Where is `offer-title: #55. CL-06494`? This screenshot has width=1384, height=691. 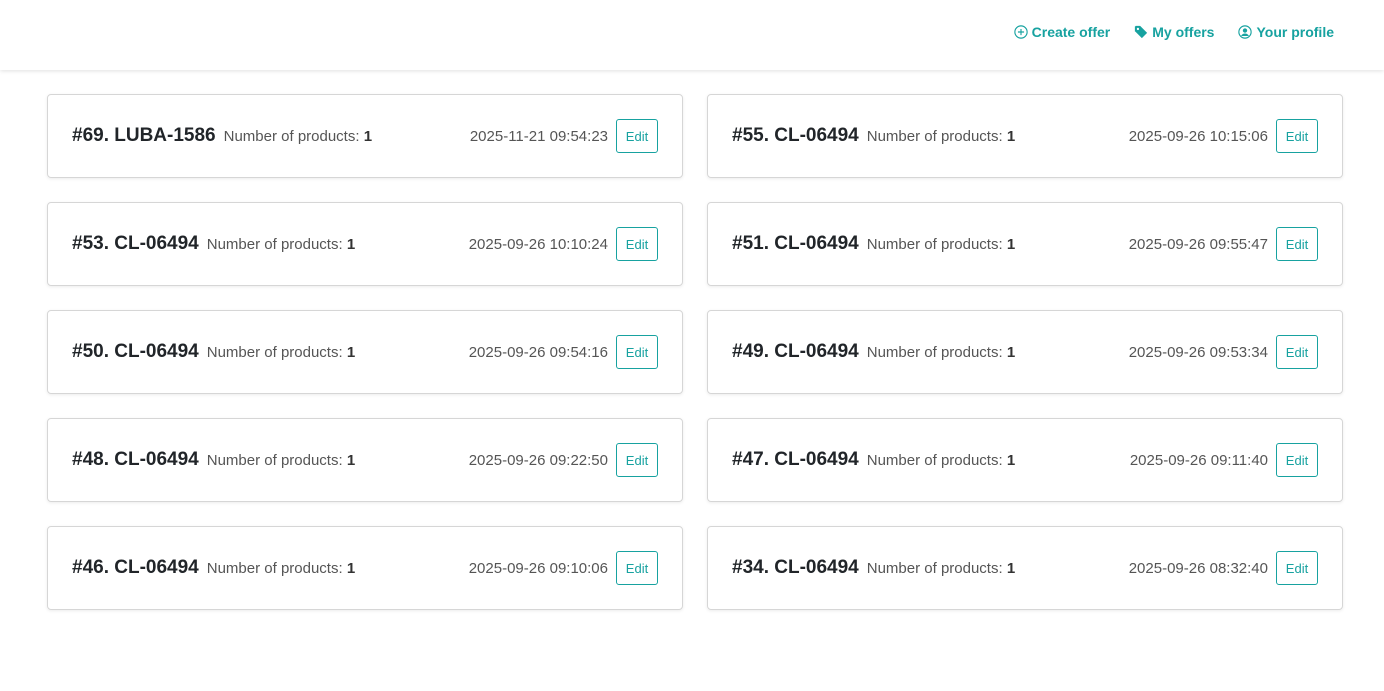 offer-title: #55. CL-06494 is located at coordinates (795, 135).